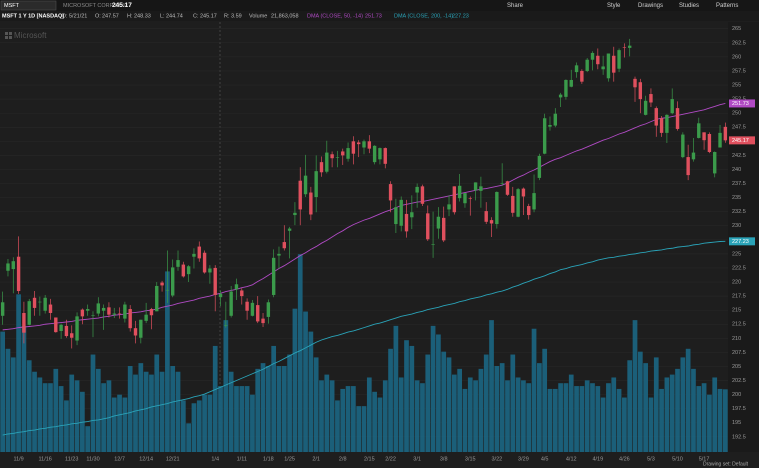  I want to click on y-tick-label: 212.5, so click(739, 325).